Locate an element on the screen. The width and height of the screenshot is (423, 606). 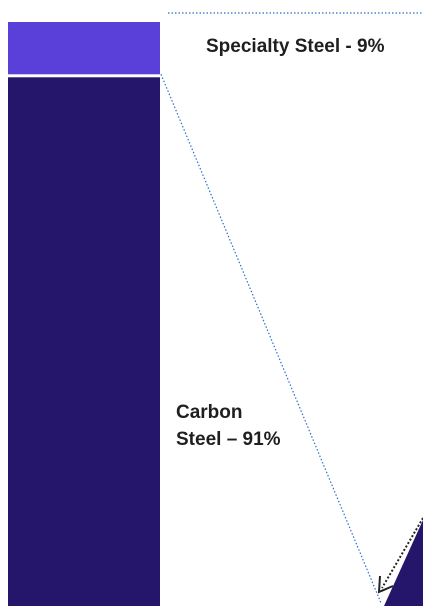
carbon-steel-label: Carbon Steel – 91% is located at coordinates (251, 426).